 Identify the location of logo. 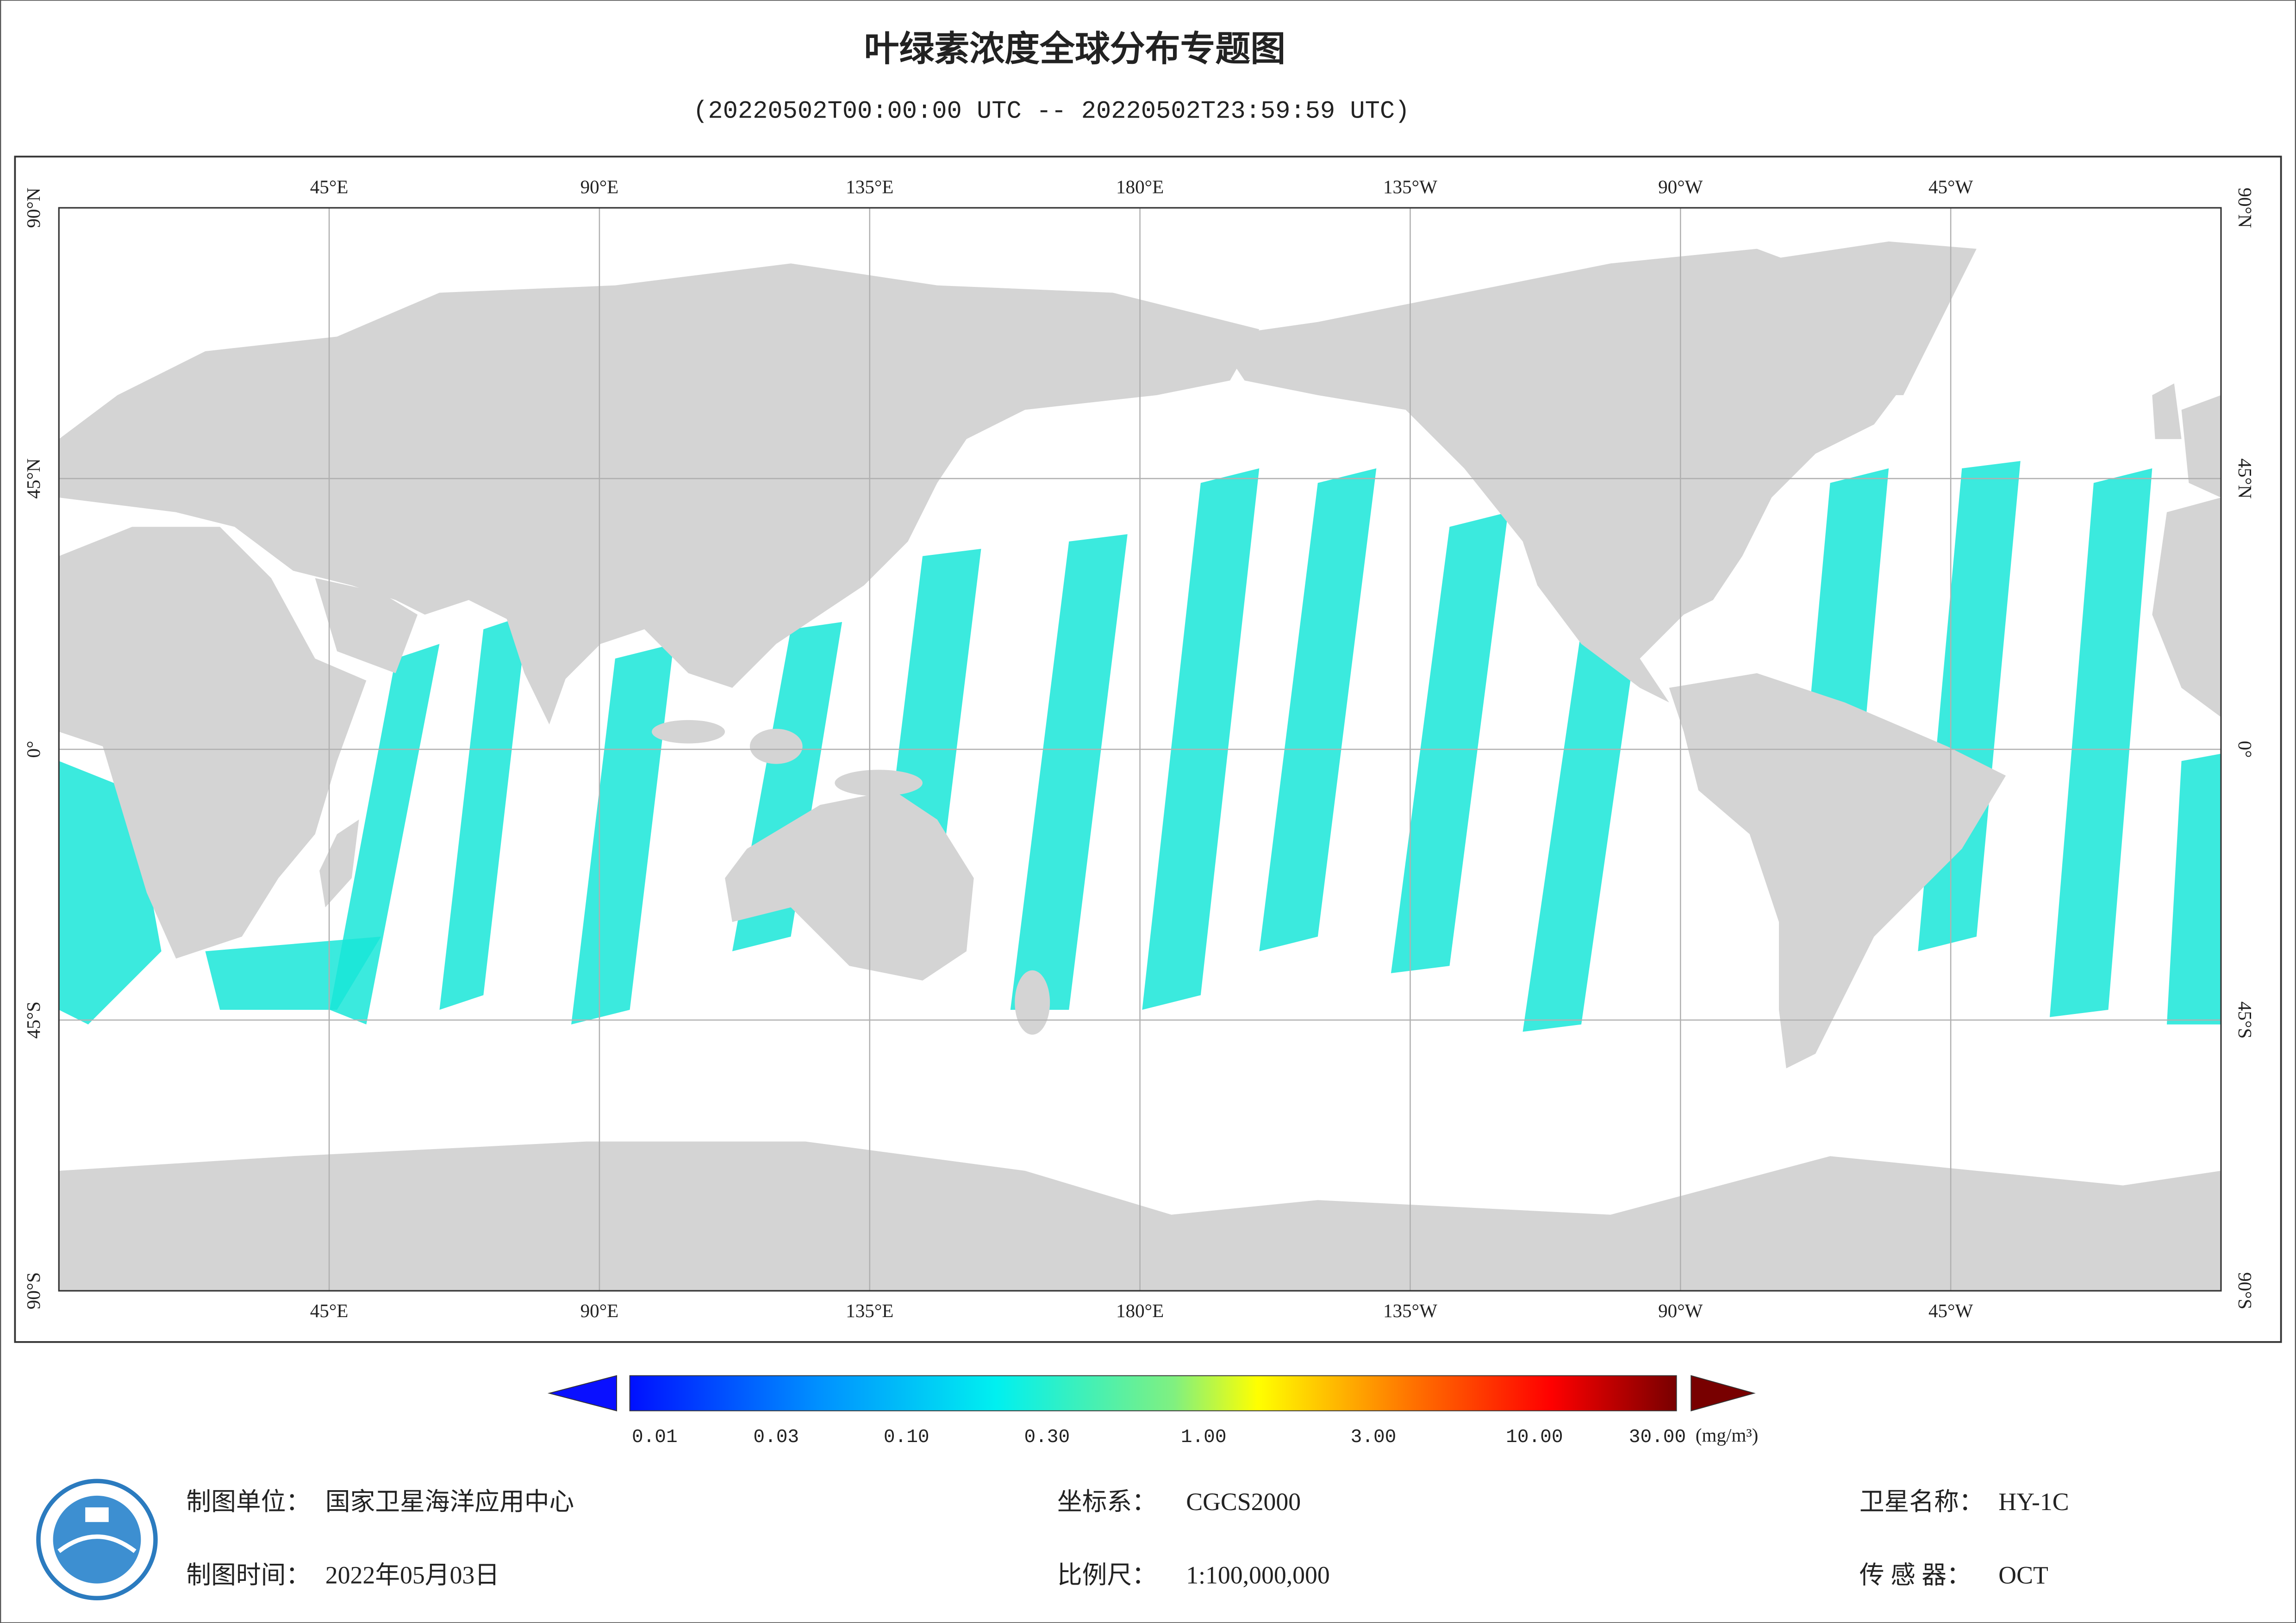
(97, 1539).